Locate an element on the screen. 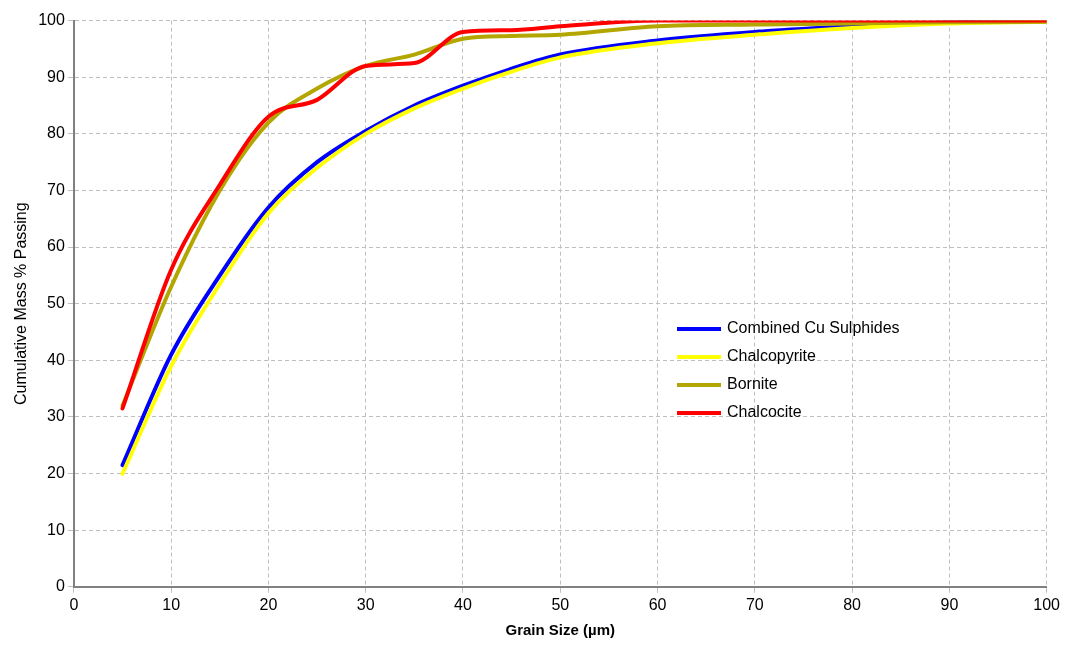 The image size is (1071, 652). x-tick-label: 70 is located at coordinates (754, 604).